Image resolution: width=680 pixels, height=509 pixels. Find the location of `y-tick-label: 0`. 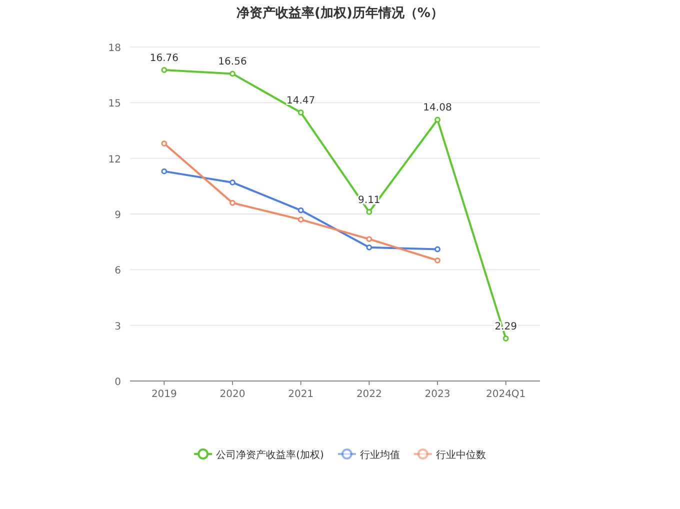

y-tick-label: 0 is located at coordinates (117, 382).